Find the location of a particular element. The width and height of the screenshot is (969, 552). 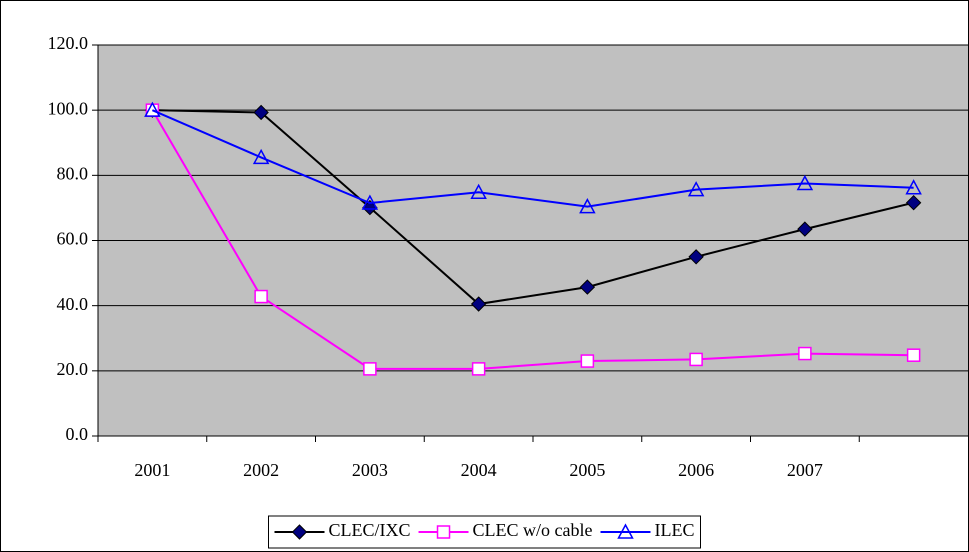

y-tick-label: 60.0 is located at coordinates (73, 239).